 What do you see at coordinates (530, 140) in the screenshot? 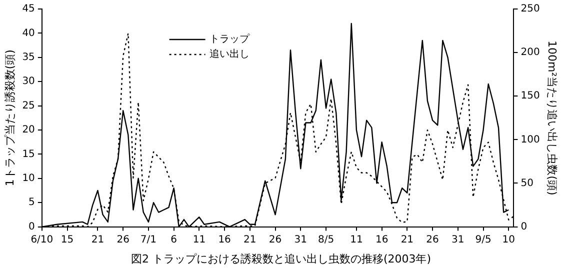
I see `y2-tick-label: 100` at bounding box center [530, 140].